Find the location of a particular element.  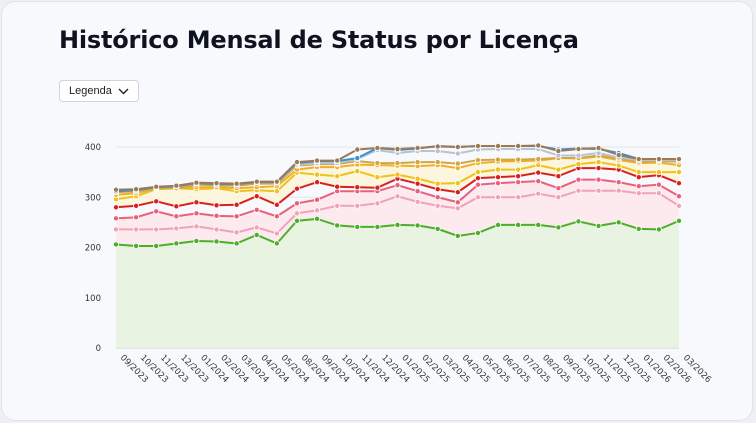

legend-dropdown-button: Legenda is located at coordinates (99, 91).